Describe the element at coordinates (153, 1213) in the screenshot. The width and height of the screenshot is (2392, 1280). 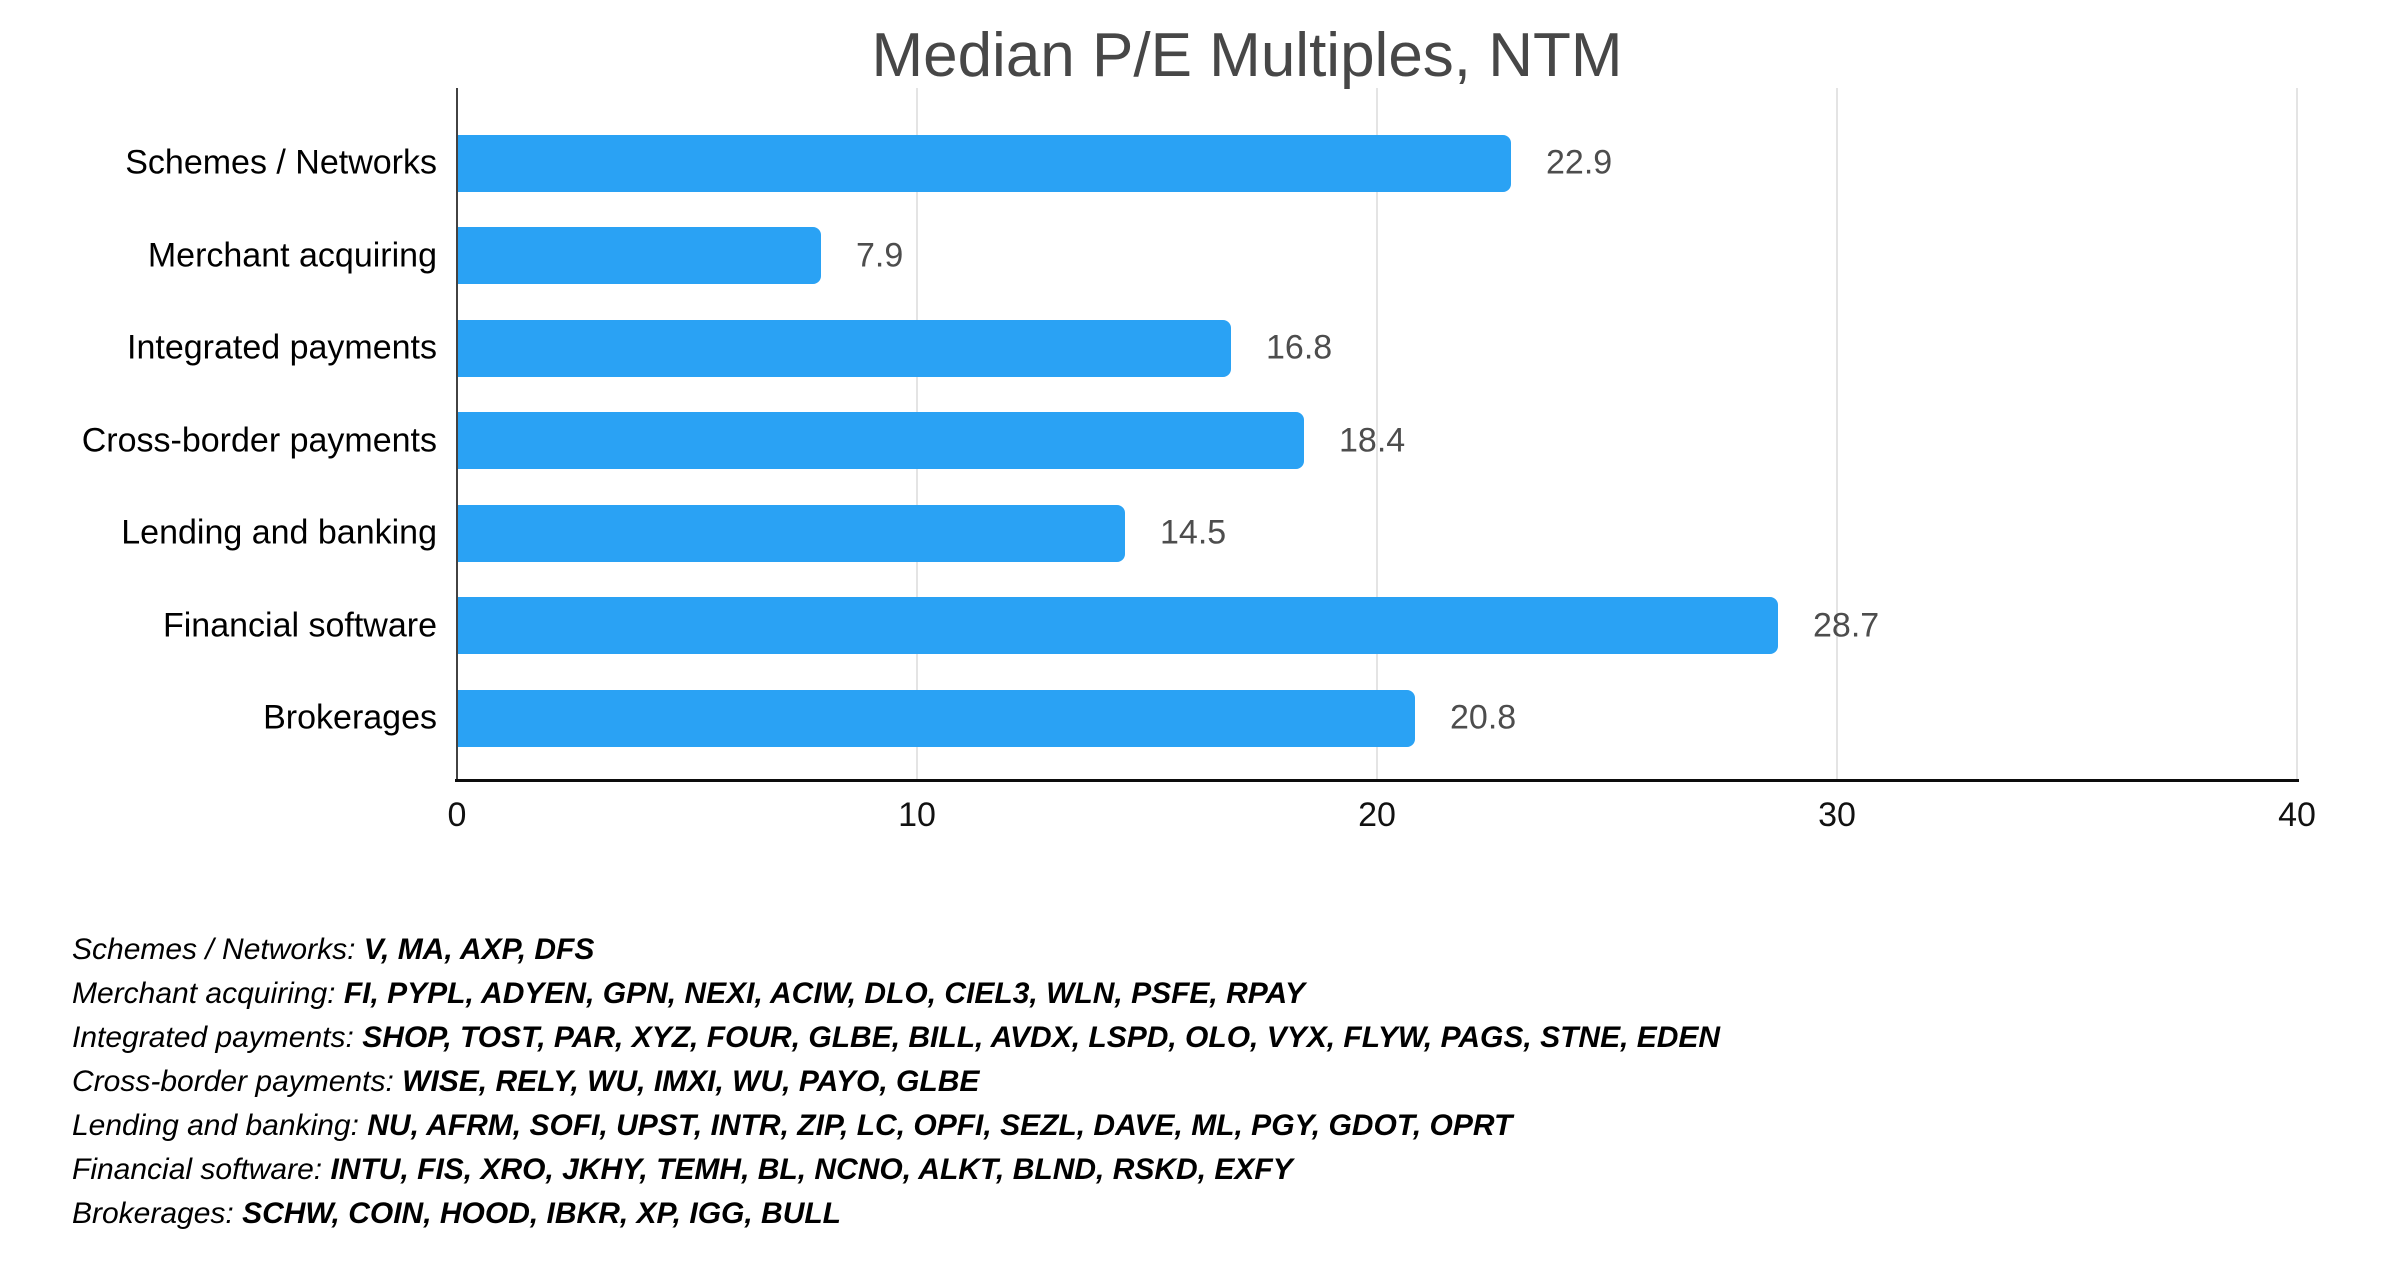
I see `footnote-category: Brokerages:` at that location.